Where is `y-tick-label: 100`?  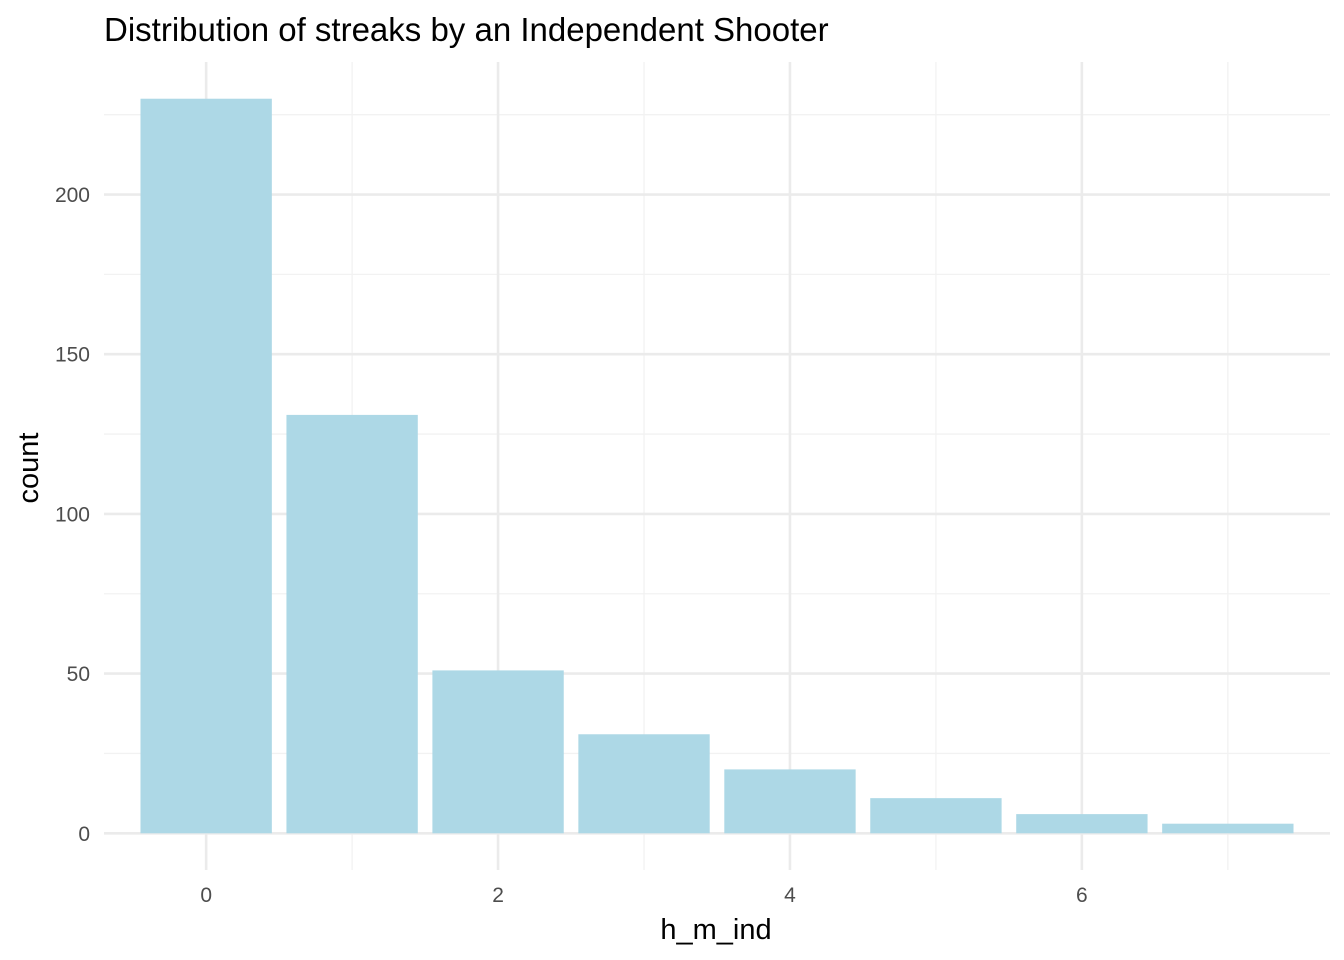 y-tick-label: 100 is located at coordinates (72, 514).